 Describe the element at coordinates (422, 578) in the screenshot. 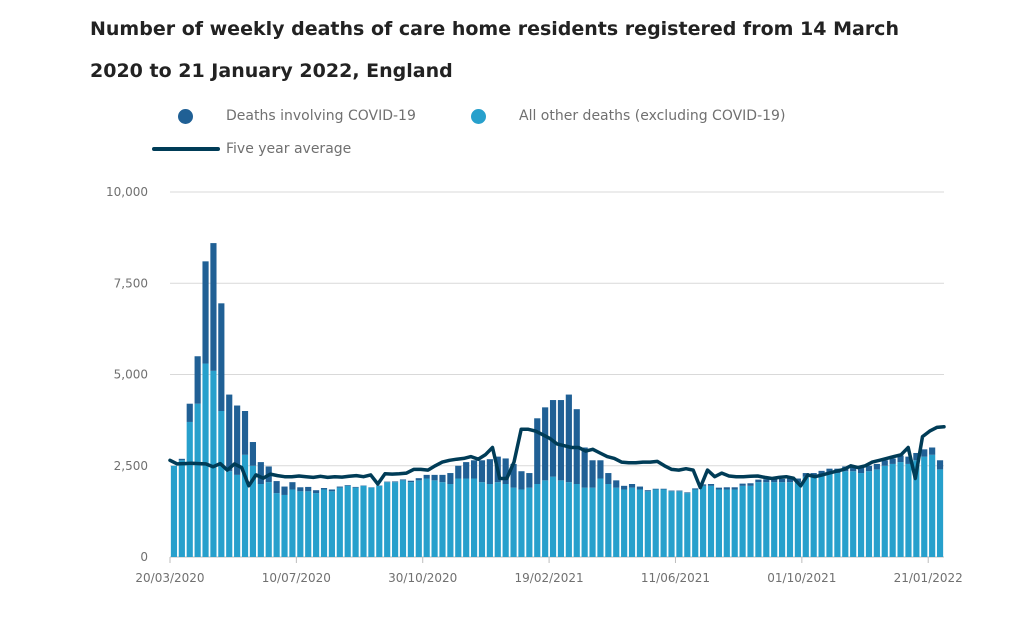

I see `x-tick-label: 30/10/2020` at that location.